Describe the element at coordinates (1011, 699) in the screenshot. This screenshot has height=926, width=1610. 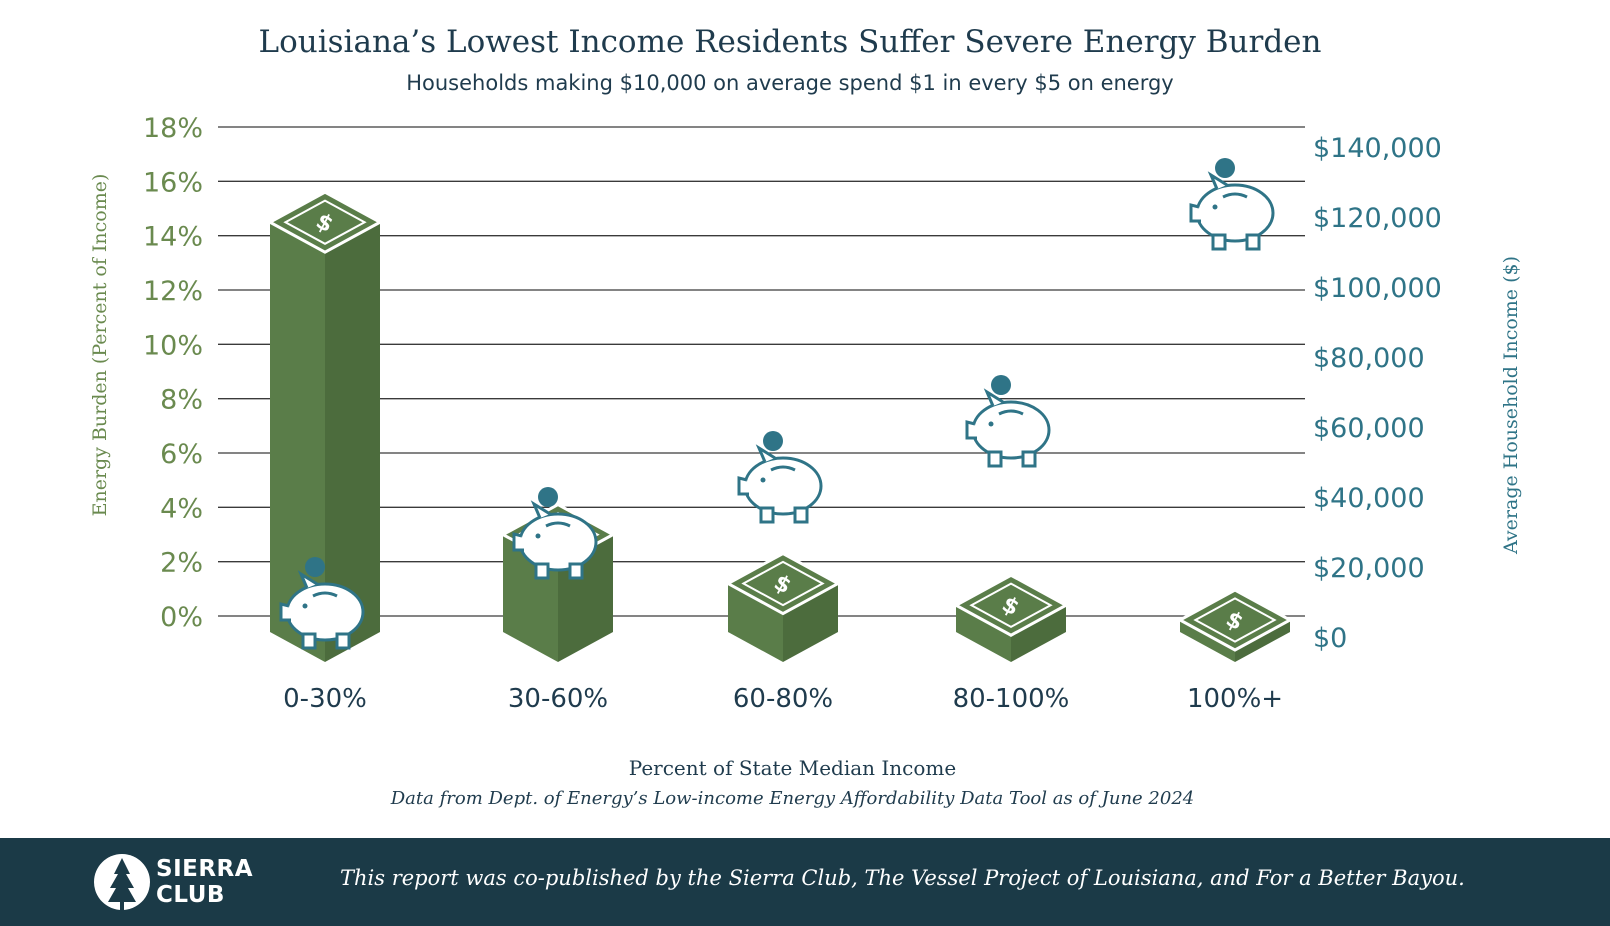
I see `x-tick-label: 80-100%` at that location.